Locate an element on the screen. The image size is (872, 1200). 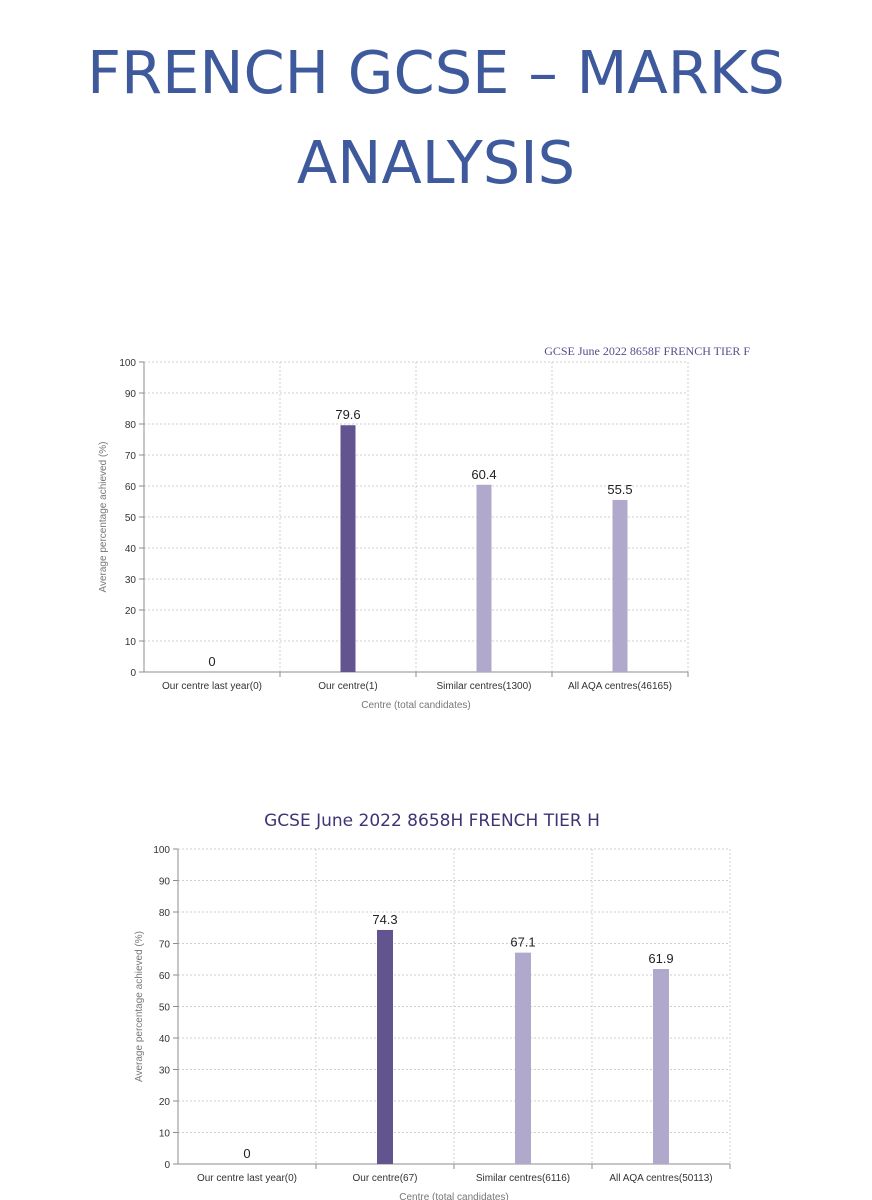
x-category-label: All AQA centres(50113) is located at coordinates (660, 1178).